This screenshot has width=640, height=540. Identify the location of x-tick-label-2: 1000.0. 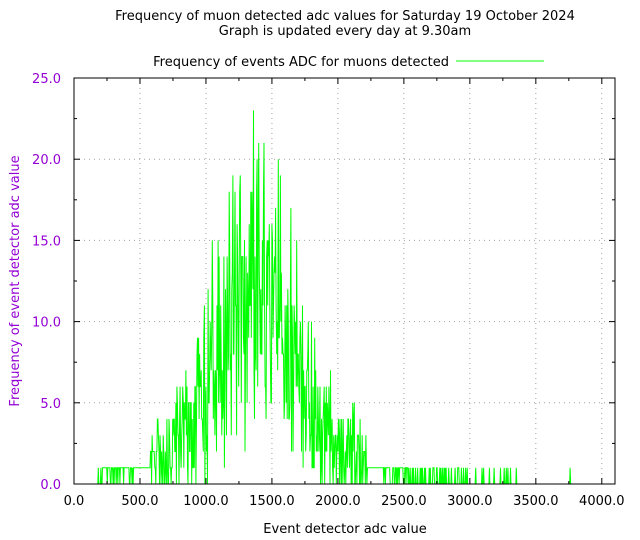
(206, 501).